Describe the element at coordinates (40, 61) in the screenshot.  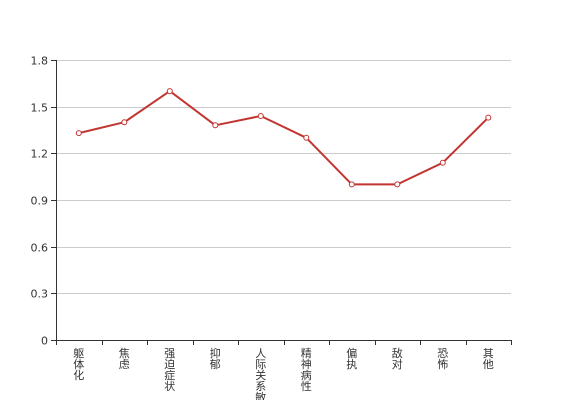
I see `y-tick-label: 1.8` at that location.